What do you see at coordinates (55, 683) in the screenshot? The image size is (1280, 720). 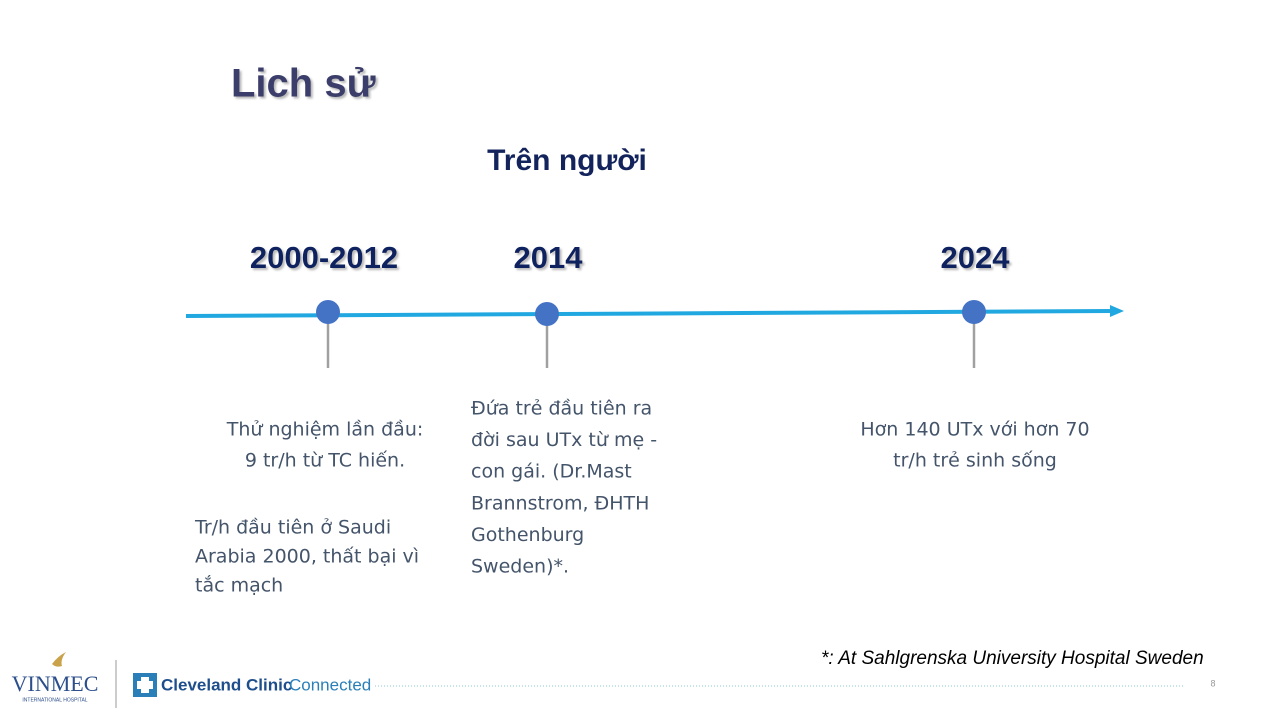 I see `brand: VINMEC` at bounding box center [55, 683].